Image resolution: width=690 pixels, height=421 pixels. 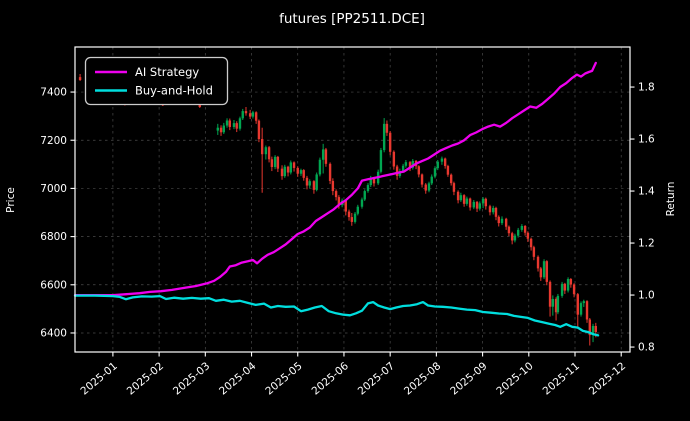 I want to click on price-tick-label: 6600, so click(x=53, y=285).